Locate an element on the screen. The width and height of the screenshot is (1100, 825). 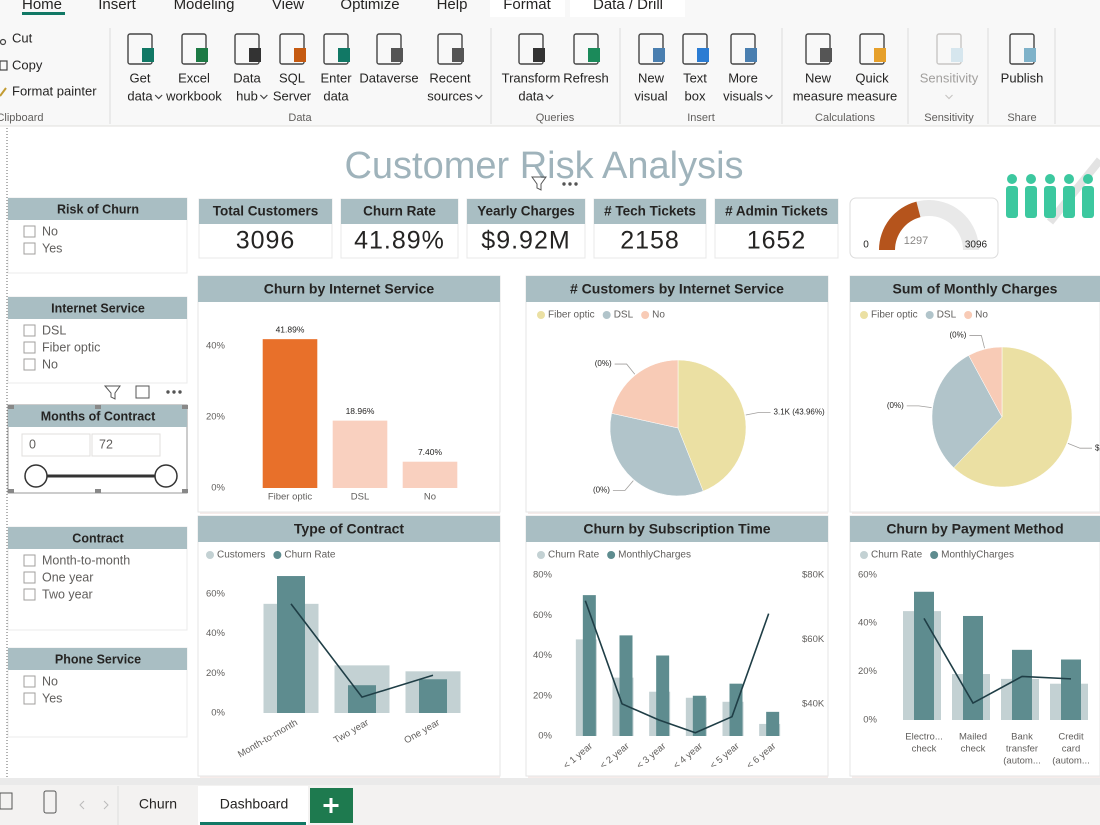
ribbon-button-label: Dataverse is located at coordinates (388, 77).